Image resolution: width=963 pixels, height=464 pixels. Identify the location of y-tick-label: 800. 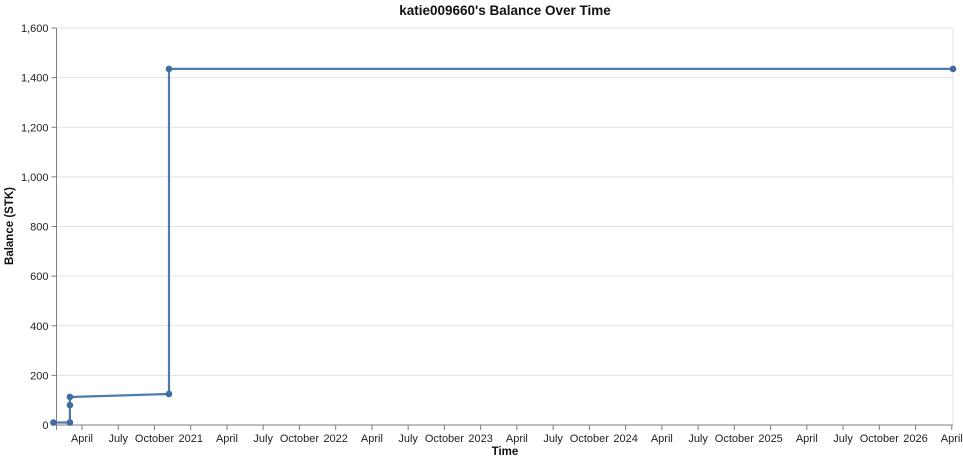
(39, 228).